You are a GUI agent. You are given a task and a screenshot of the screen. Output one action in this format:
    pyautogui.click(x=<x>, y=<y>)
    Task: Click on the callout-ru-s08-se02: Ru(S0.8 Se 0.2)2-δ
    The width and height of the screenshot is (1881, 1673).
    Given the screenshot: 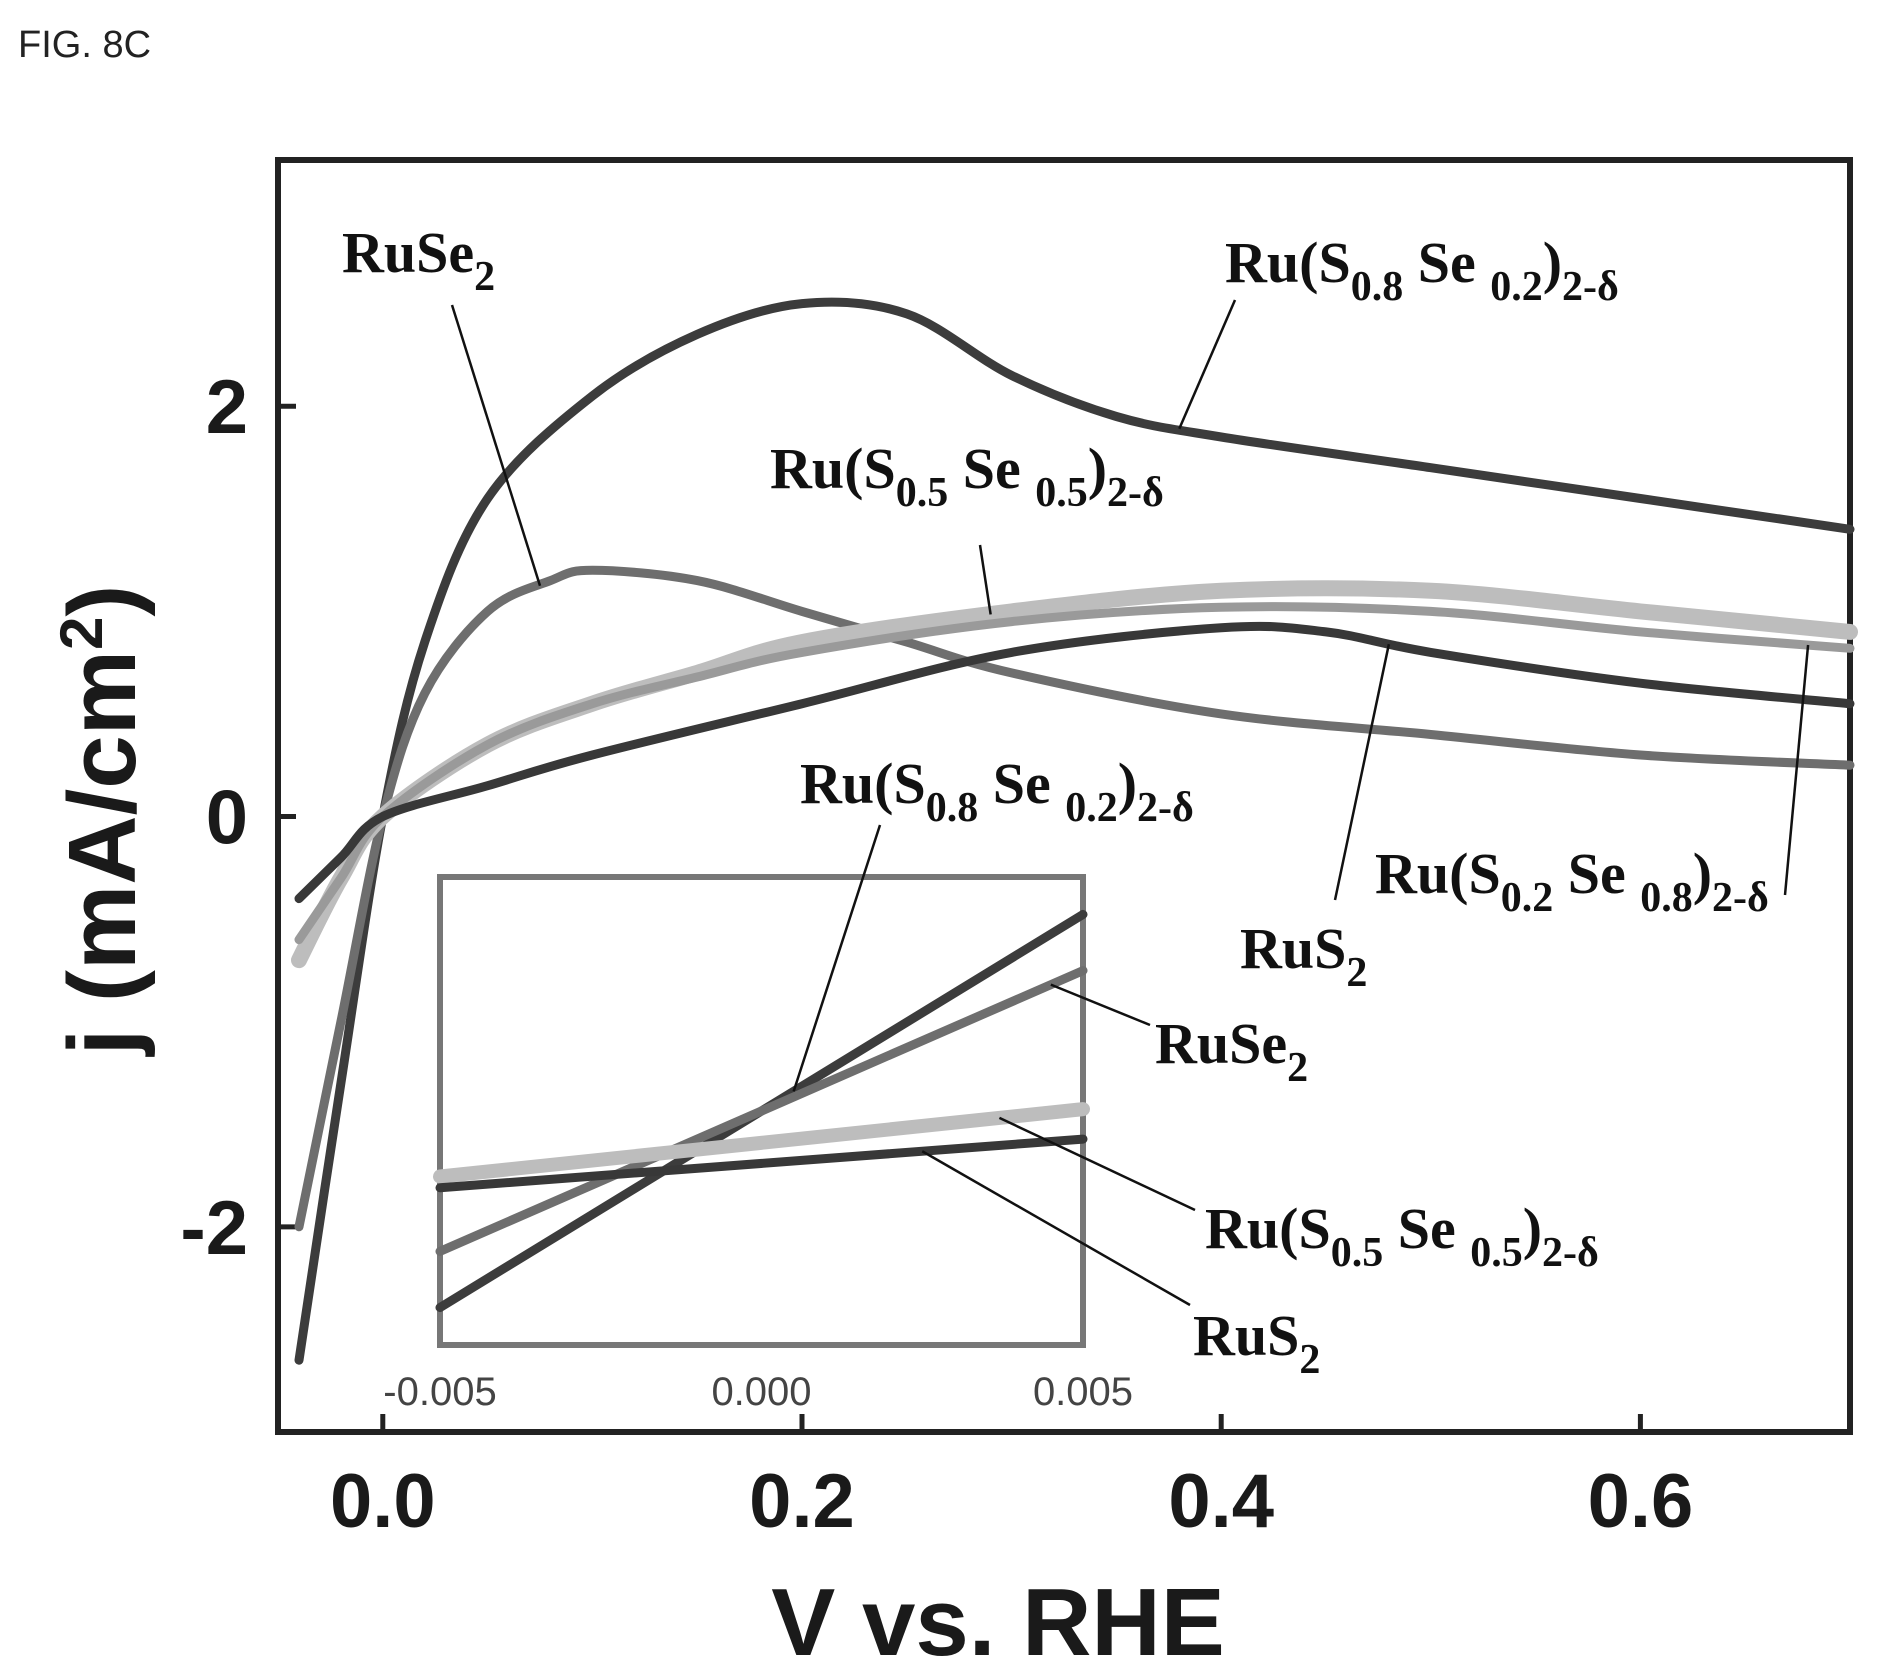 What is the action you would take?
    pyautogui.click(x=1422, y=270)
    